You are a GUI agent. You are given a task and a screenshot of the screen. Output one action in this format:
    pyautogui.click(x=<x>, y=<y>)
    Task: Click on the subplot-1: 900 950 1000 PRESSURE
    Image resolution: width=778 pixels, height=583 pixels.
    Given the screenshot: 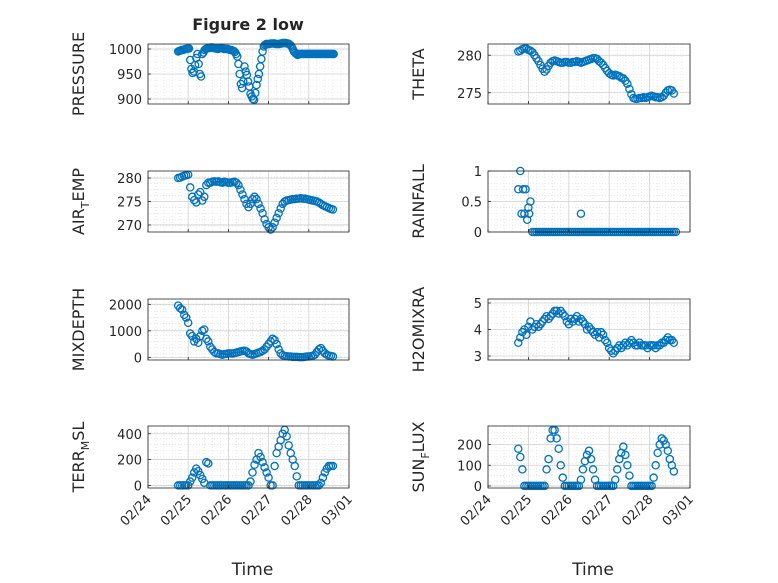 What is the action you would take?
    pyautogui.click(x=209, y=74)
    